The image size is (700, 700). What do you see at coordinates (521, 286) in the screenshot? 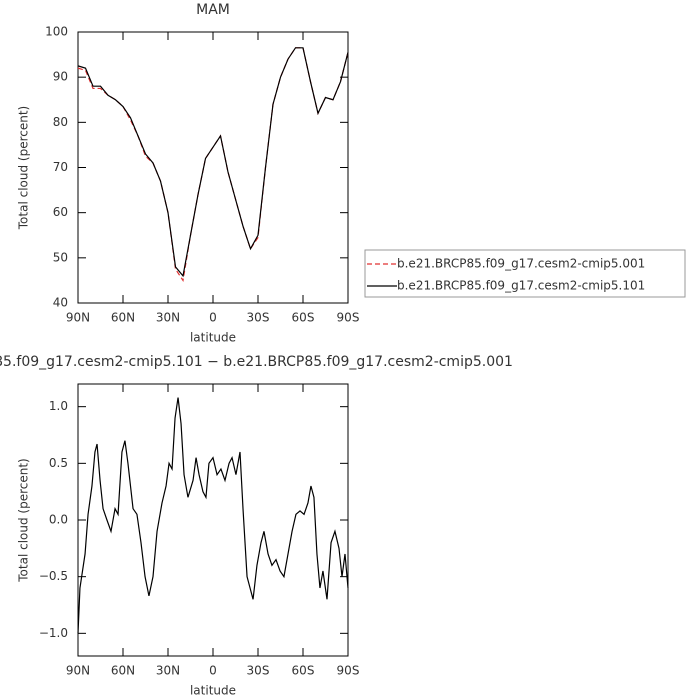
I see `legend-label: b.e21.BRCP85.f09_g17.cesm2-cmip5.101` at bounding box center [521, 286].